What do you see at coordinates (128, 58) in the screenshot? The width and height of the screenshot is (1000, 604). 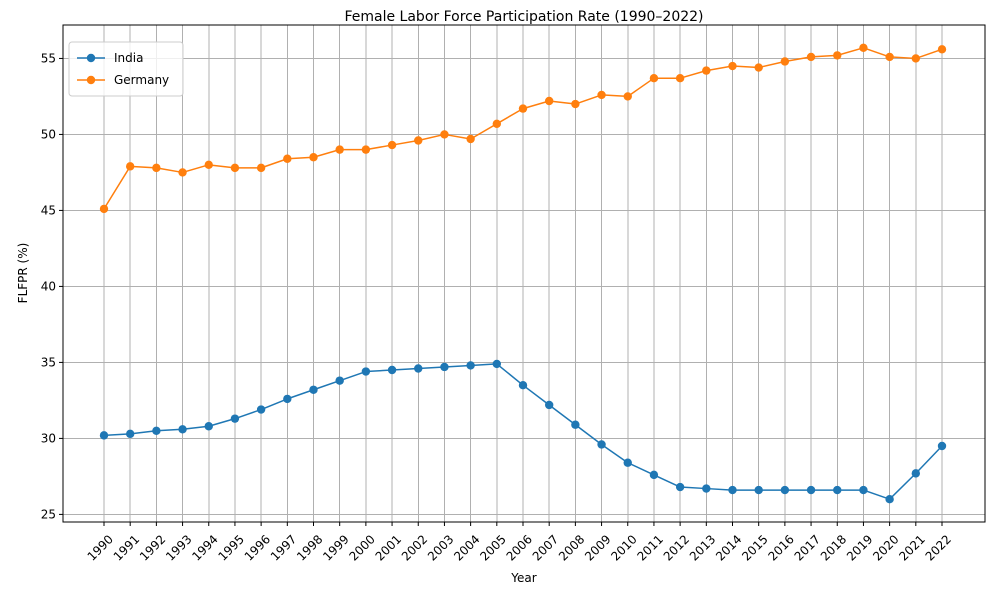 I see `legend-label-india: India` at bounding box center [128, 58].